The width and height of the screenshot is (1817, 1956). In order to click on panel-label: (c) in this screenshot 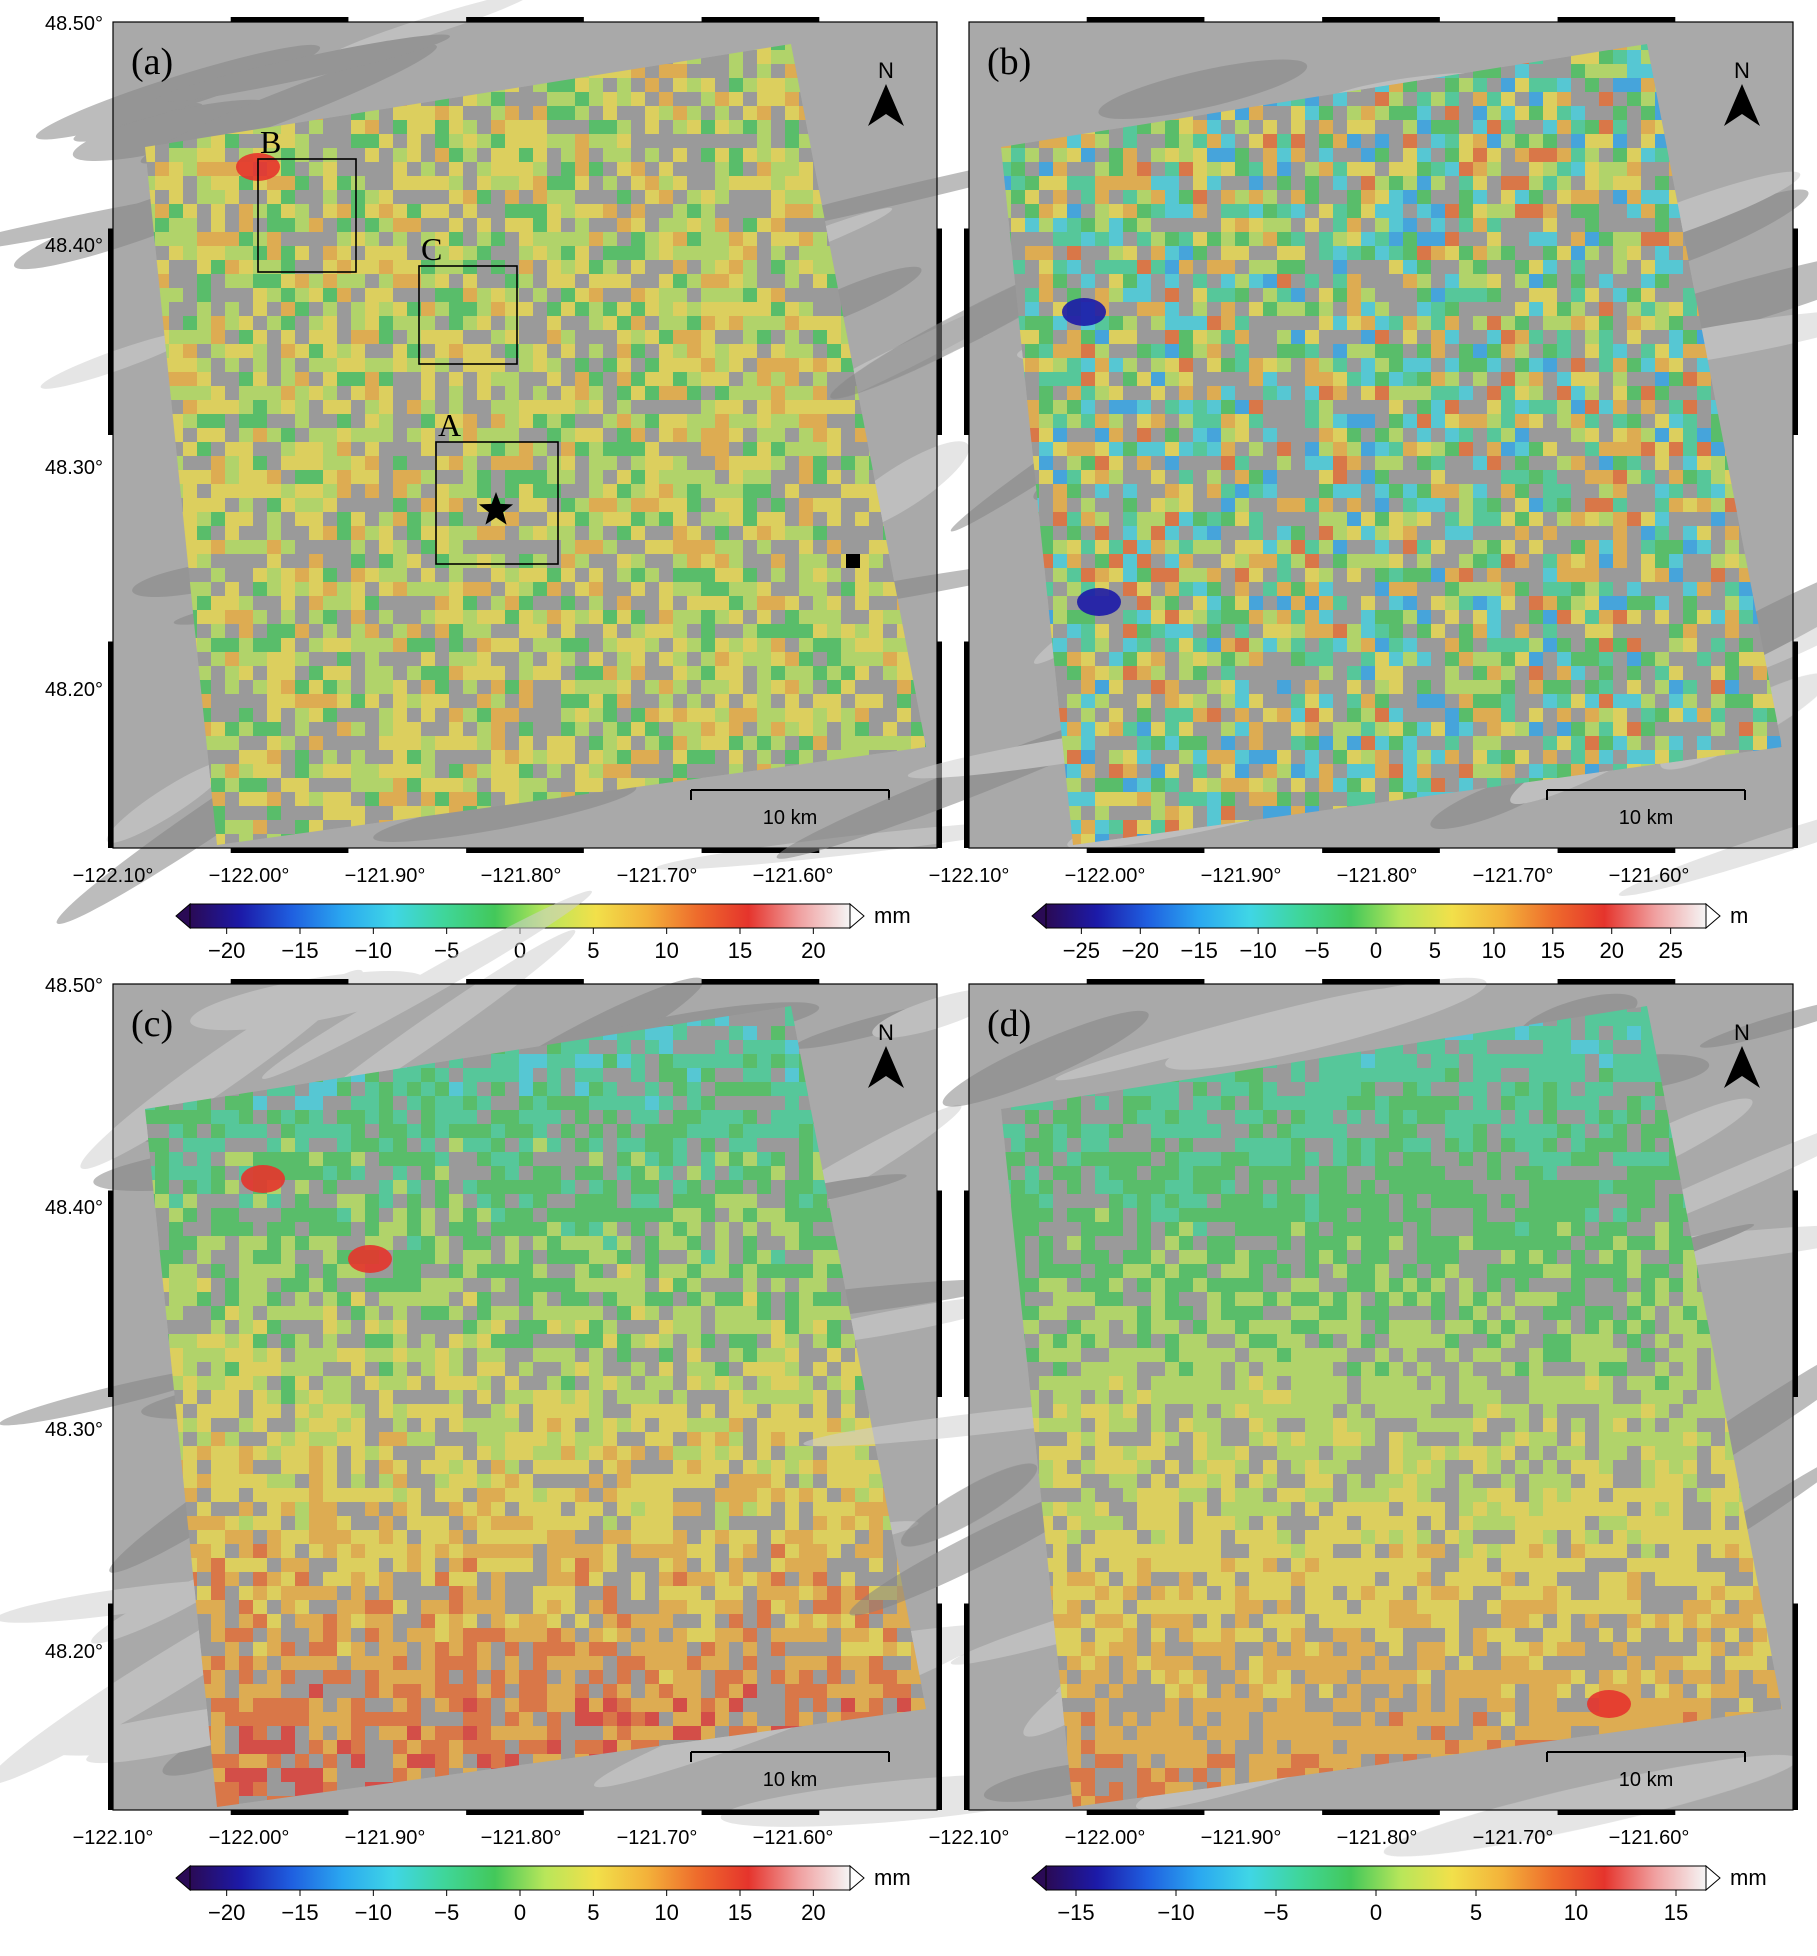, I will do `click(152, 1024)`.